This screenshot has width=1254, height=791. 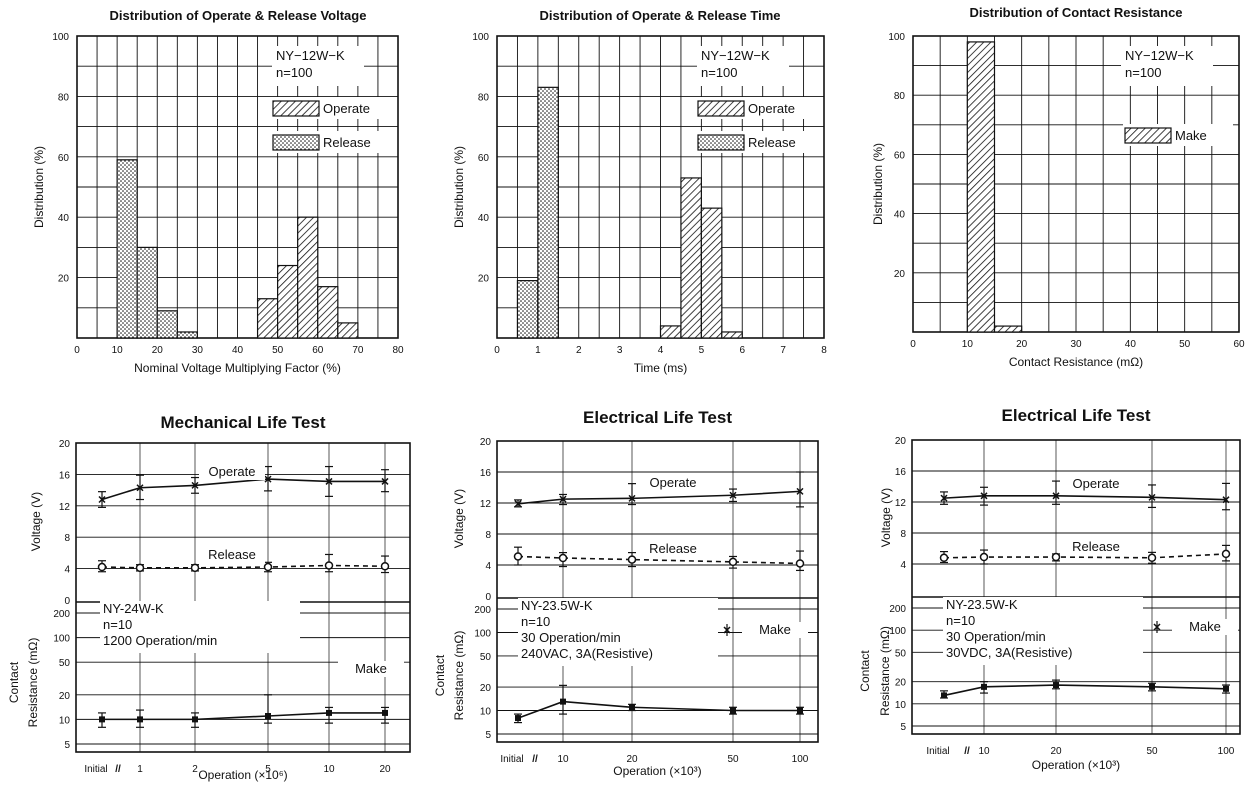 What do you see at coordinates (243, 489) in the screenshot?
I see `series-line-operate` at bounding box center [243, 489].